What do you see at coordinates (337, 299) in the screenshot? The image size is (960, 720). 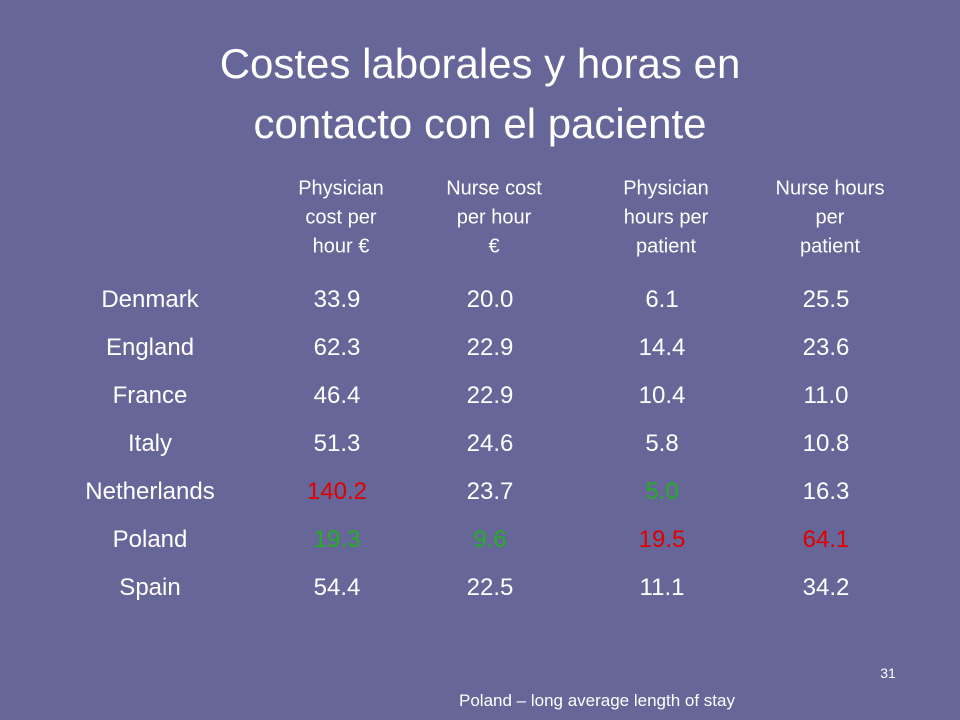 I see `table-cell: 33.9` at bounding box center [337, 299].